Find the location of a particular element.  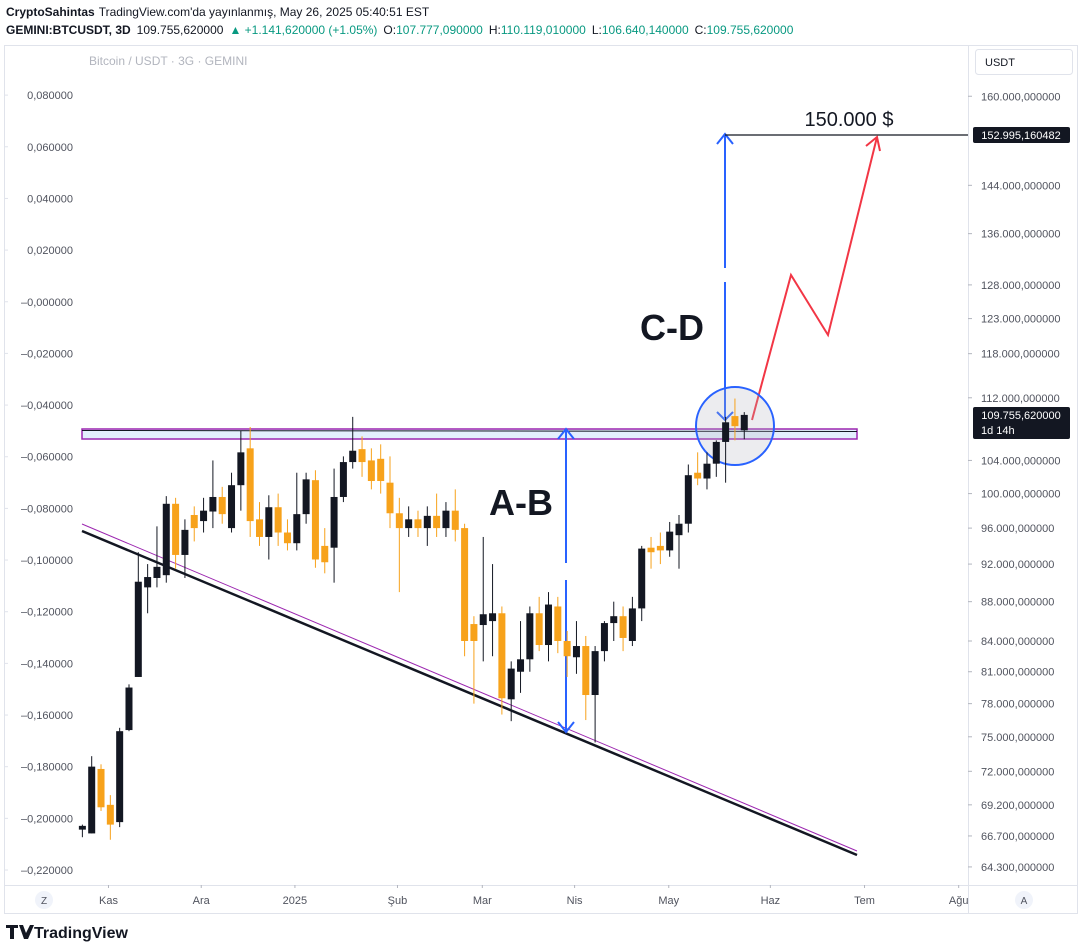

projection-arrowhead is located at coordinates (873, 143).